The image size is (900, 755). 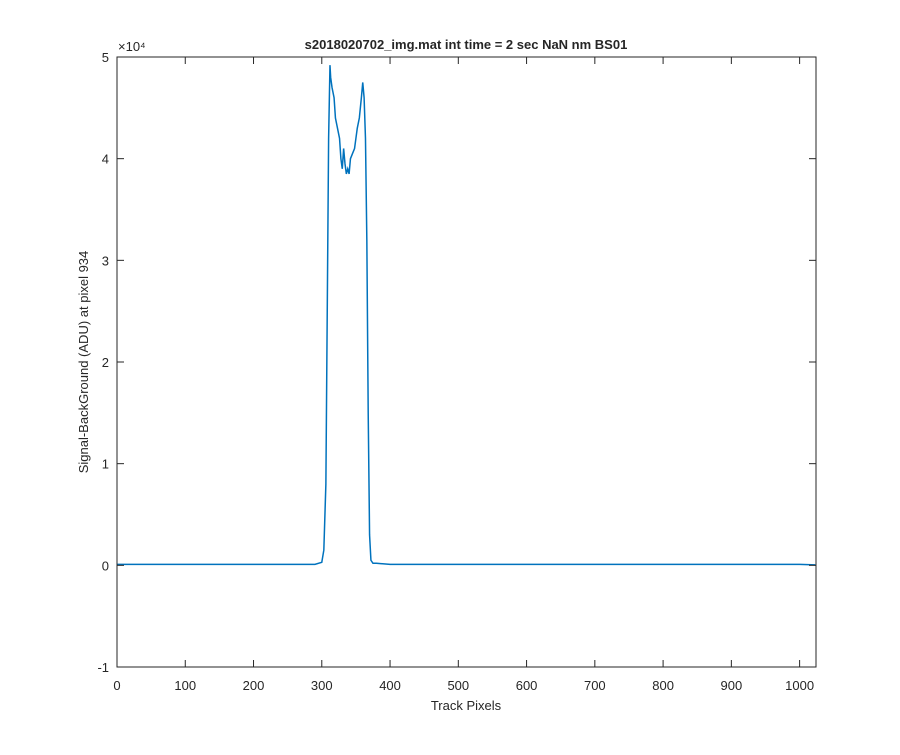 I want to click on y-axis-label: Signal-BackGround (ADU) at pixel 934, so click(x=83, y=362).